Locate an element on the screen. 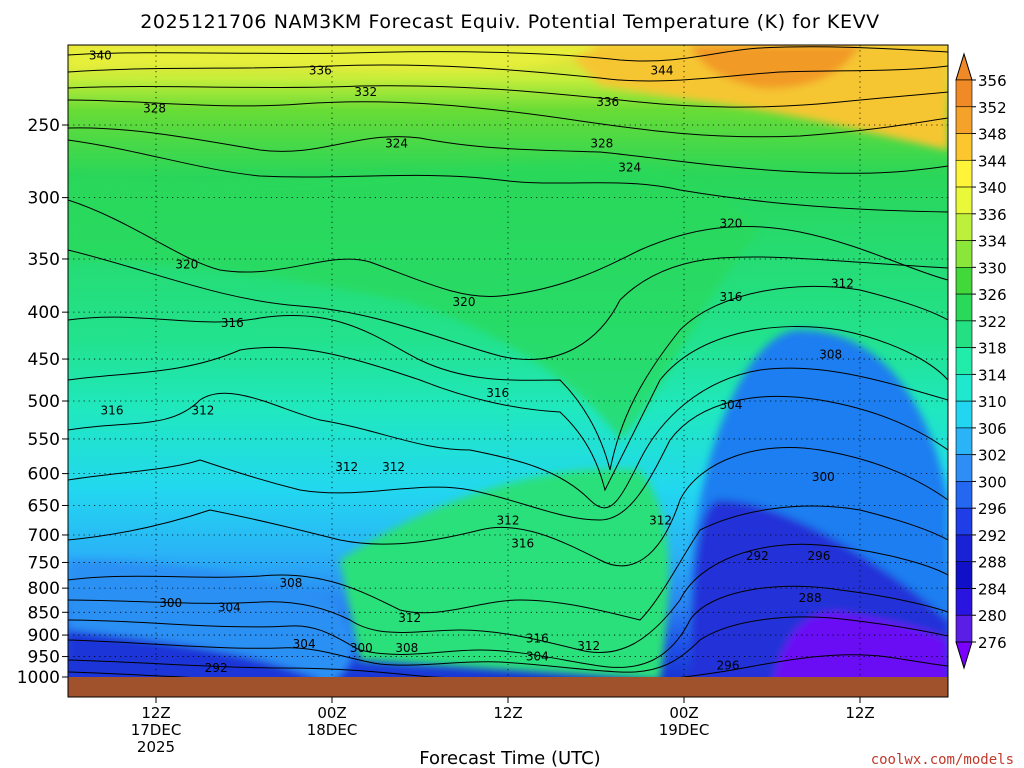 The height and width of the screenshot is (768, 1024). field-warm-top-right is located at coordinates (754, 97).